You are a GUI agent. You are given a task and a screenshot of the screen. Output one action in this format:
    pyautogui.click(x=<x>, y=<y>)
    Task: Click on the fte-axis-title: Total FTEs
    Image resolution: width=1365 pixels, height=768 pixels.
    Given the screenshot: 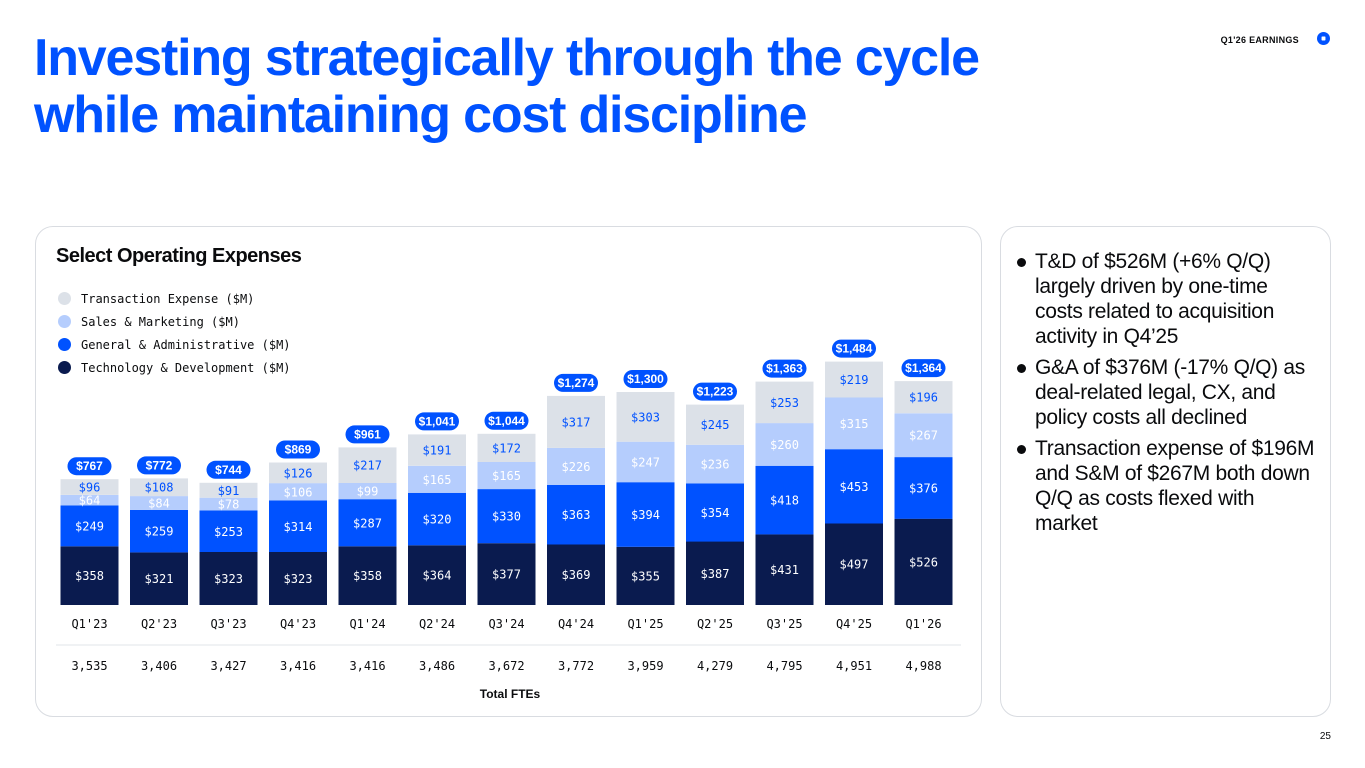 What is the action you would take?
    pyautogui.click(x=510, y=694)
    